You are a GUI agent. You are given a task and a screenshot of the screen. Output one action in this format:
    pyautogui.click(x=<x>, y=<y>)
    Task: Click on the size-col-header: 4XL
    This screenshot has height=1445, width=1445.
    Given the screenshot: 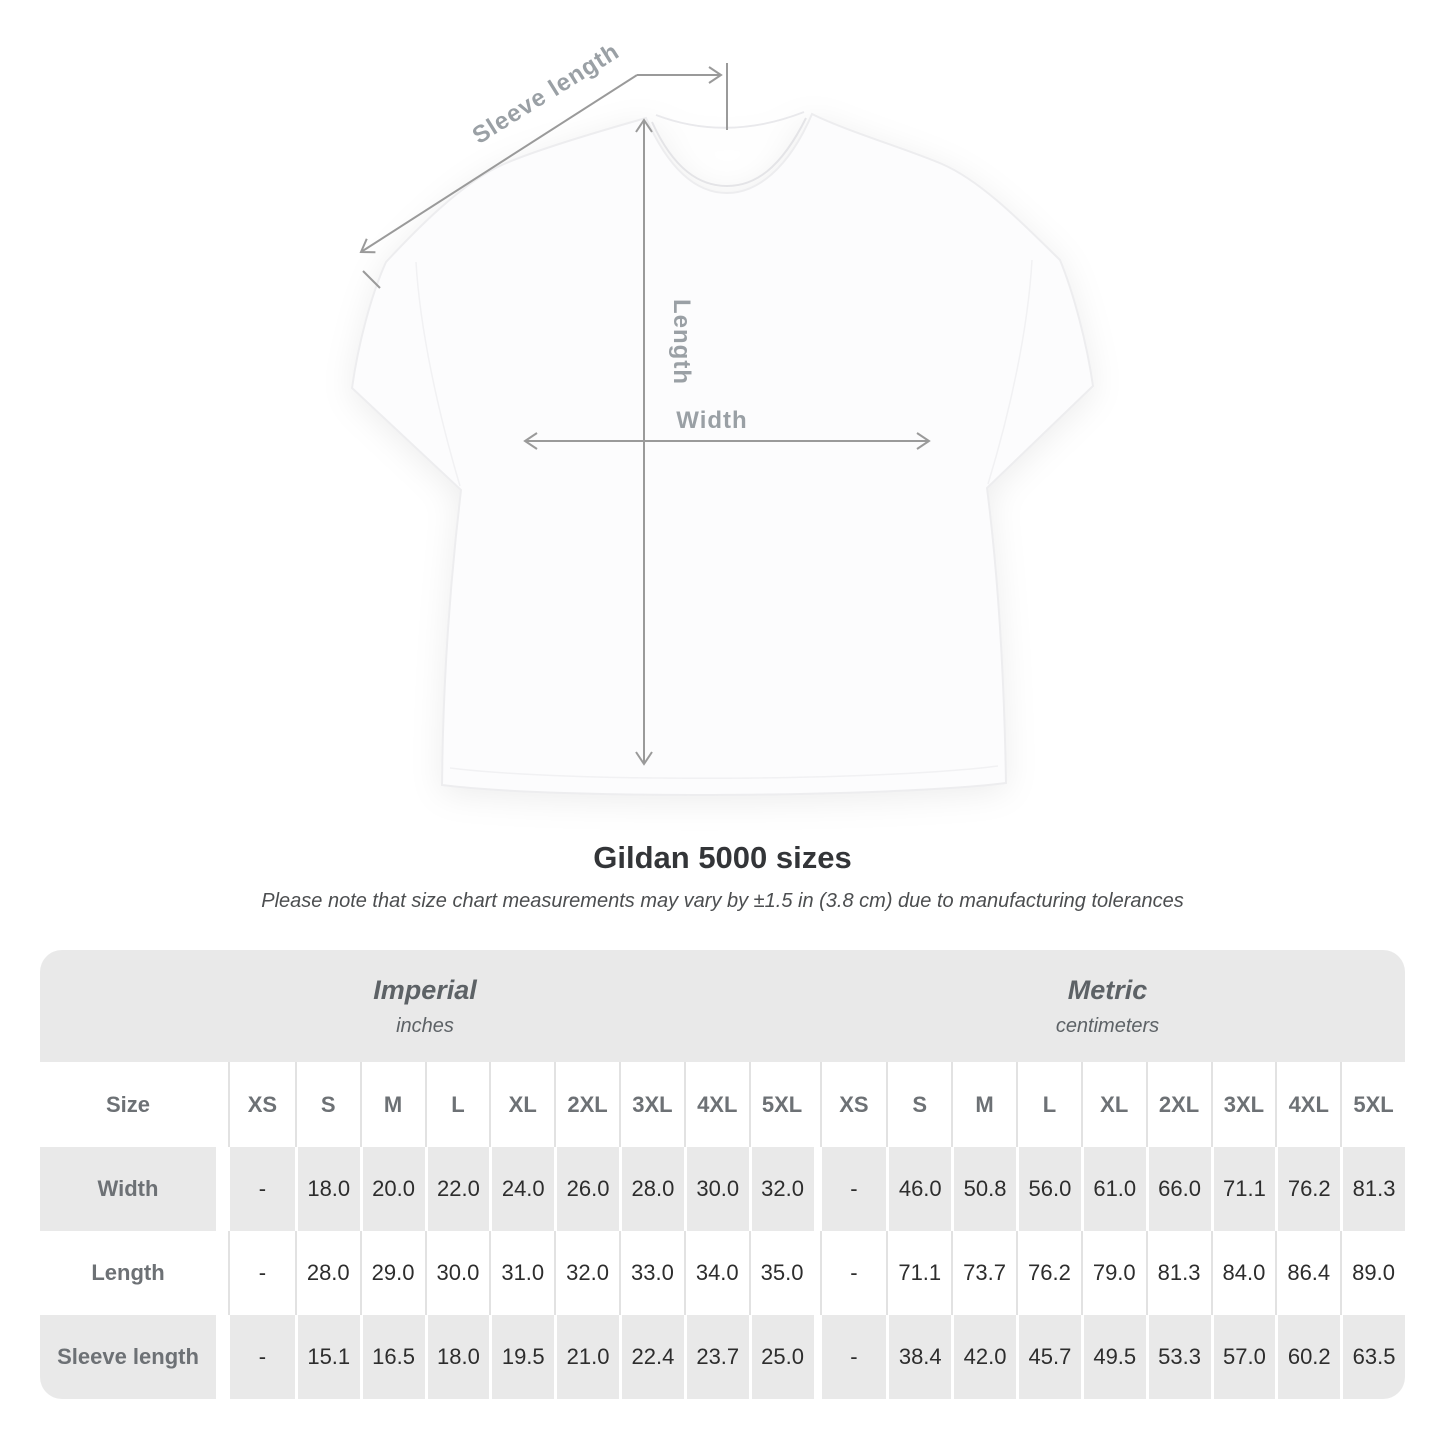 What is the action you would take?
    pyautogui.click(x=716, y=1104)
    